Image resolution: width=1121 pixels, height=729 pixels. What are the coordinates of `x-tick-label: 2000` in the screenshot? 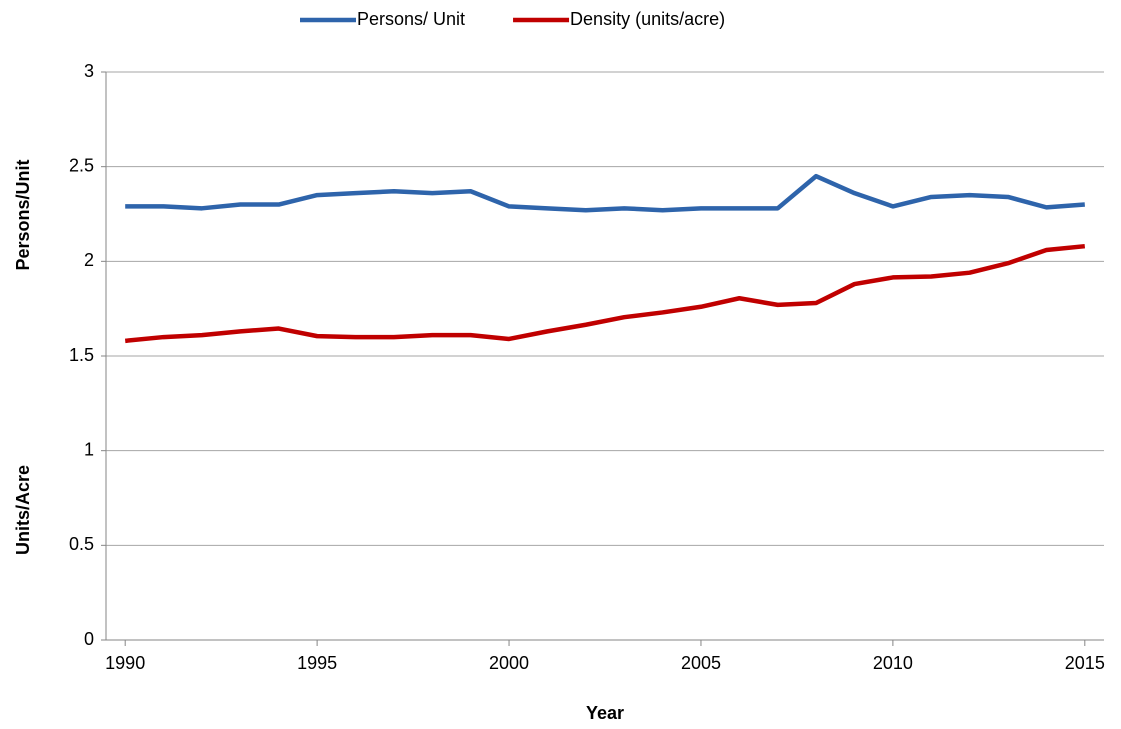 It's located at (509, 663).